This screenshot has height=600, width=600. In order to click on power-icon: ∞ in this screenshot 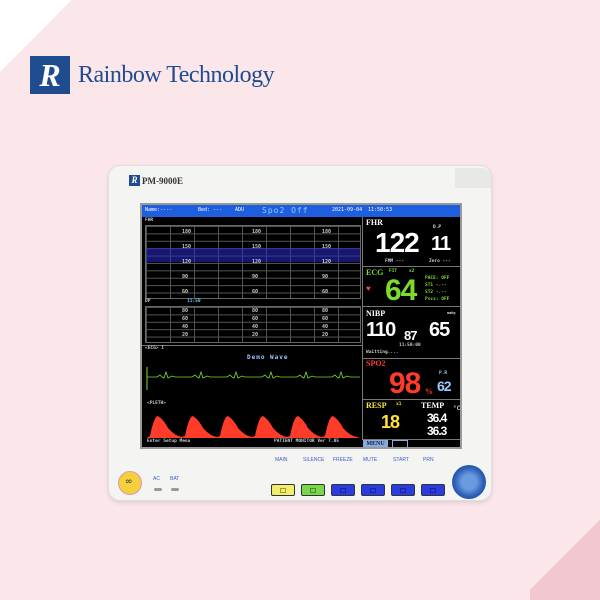, I will do `click(129, 482)`.